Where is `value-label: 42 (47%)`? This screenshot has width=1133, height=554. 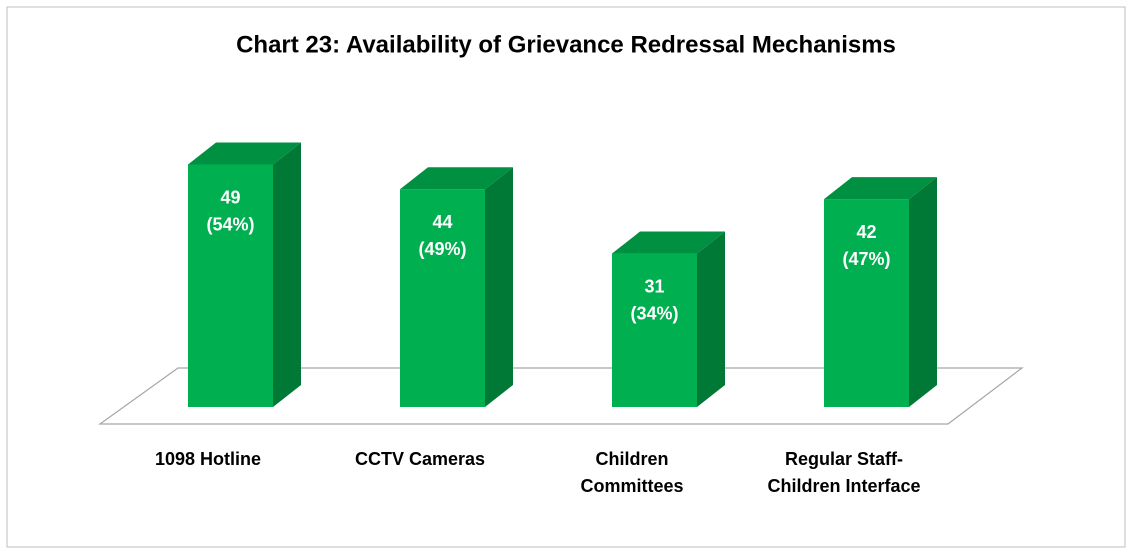 value-label: 42 (47%) is located at coordinates (866, 245).